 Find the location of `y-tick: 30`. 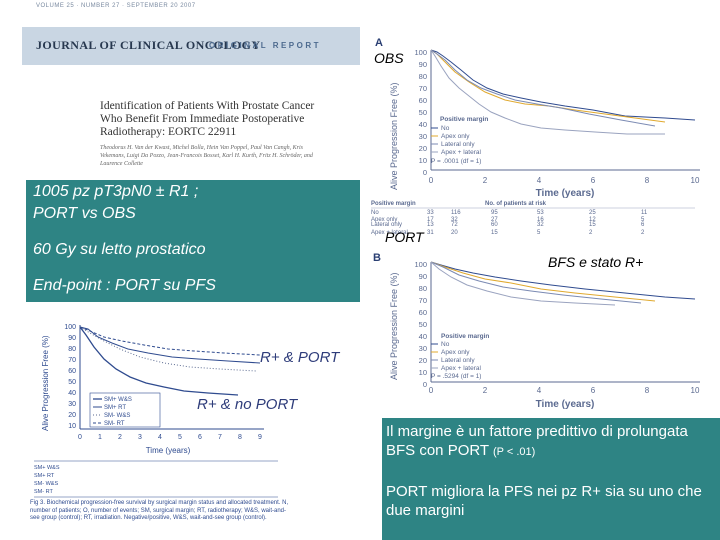

y-tick: 30 is located at coordinates (423, 136).